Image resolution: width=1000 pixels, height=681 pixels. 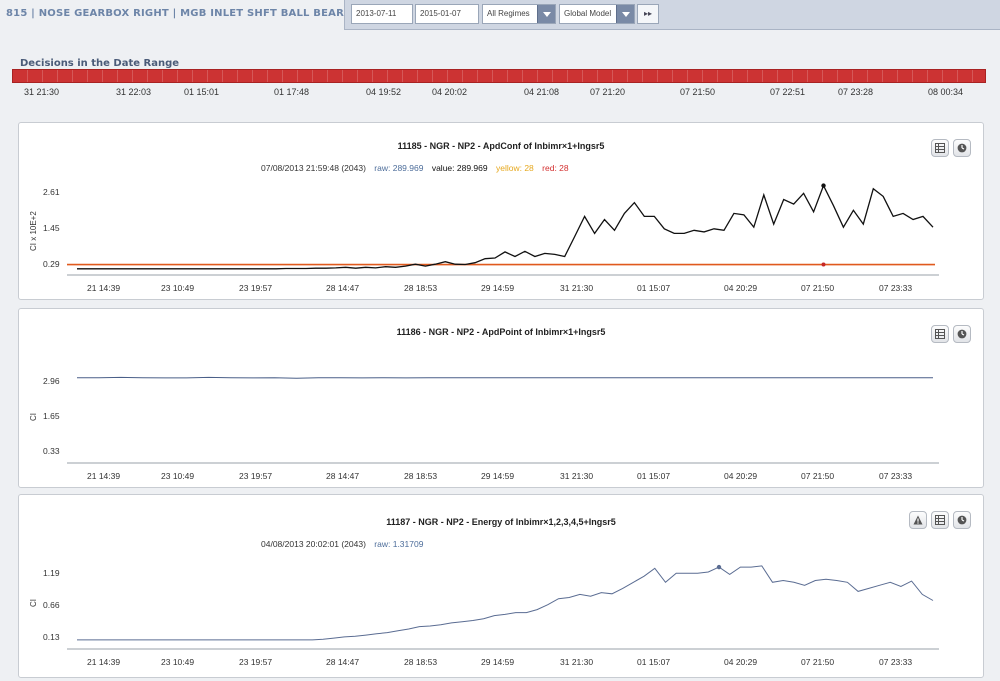 What do you see at coordinates (399, 168) in the screenshot?
I see `readout-raw: raw: 289.969` at bounding box center [399, 168].